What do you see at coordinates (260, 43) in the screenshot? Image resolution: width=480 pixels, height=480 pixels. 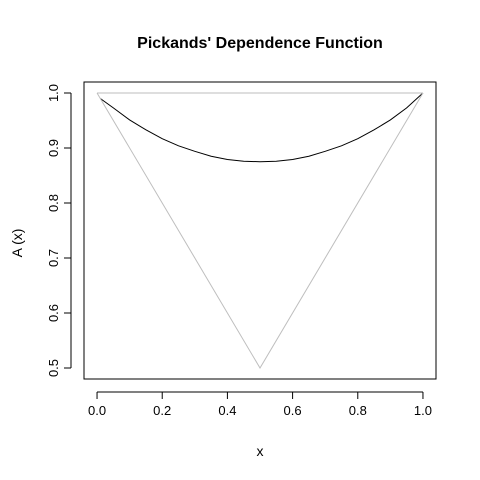 I see `chart-title: Pickands' Dependence Function` at bounding box center [260, 43].